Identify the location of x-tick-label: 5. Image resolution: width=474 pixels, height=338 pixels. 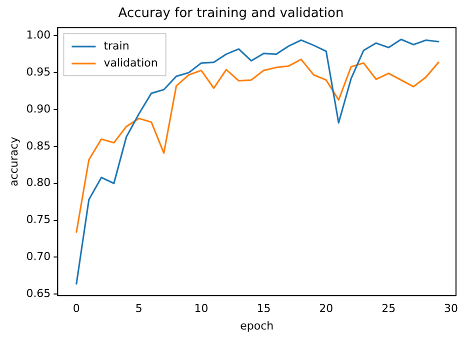
(138, 309).